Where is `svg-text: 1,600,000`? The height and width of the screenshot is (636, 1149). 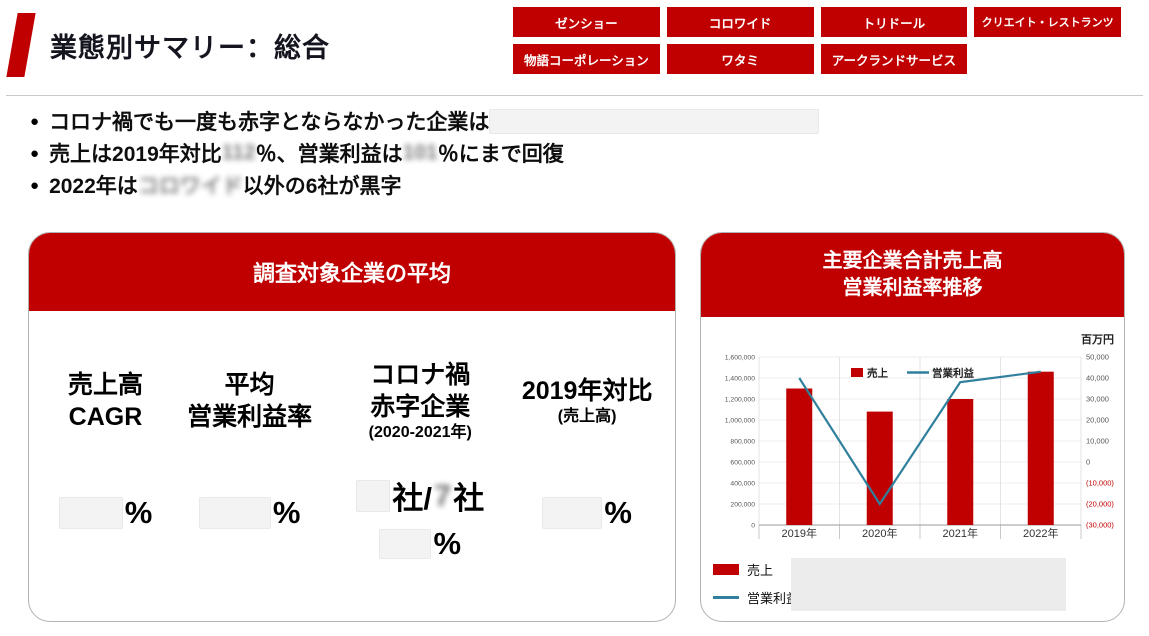 svg-text: 1,600,000 is located at coordinates (740, 358).